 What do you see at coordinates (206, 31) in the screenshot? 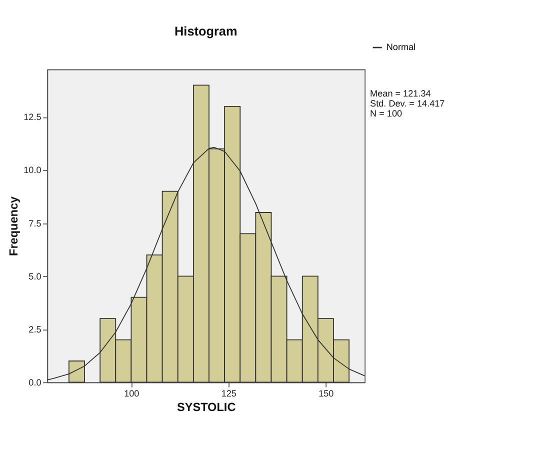
I see `chart-title: Histogram` at bounding box center [206, 31].